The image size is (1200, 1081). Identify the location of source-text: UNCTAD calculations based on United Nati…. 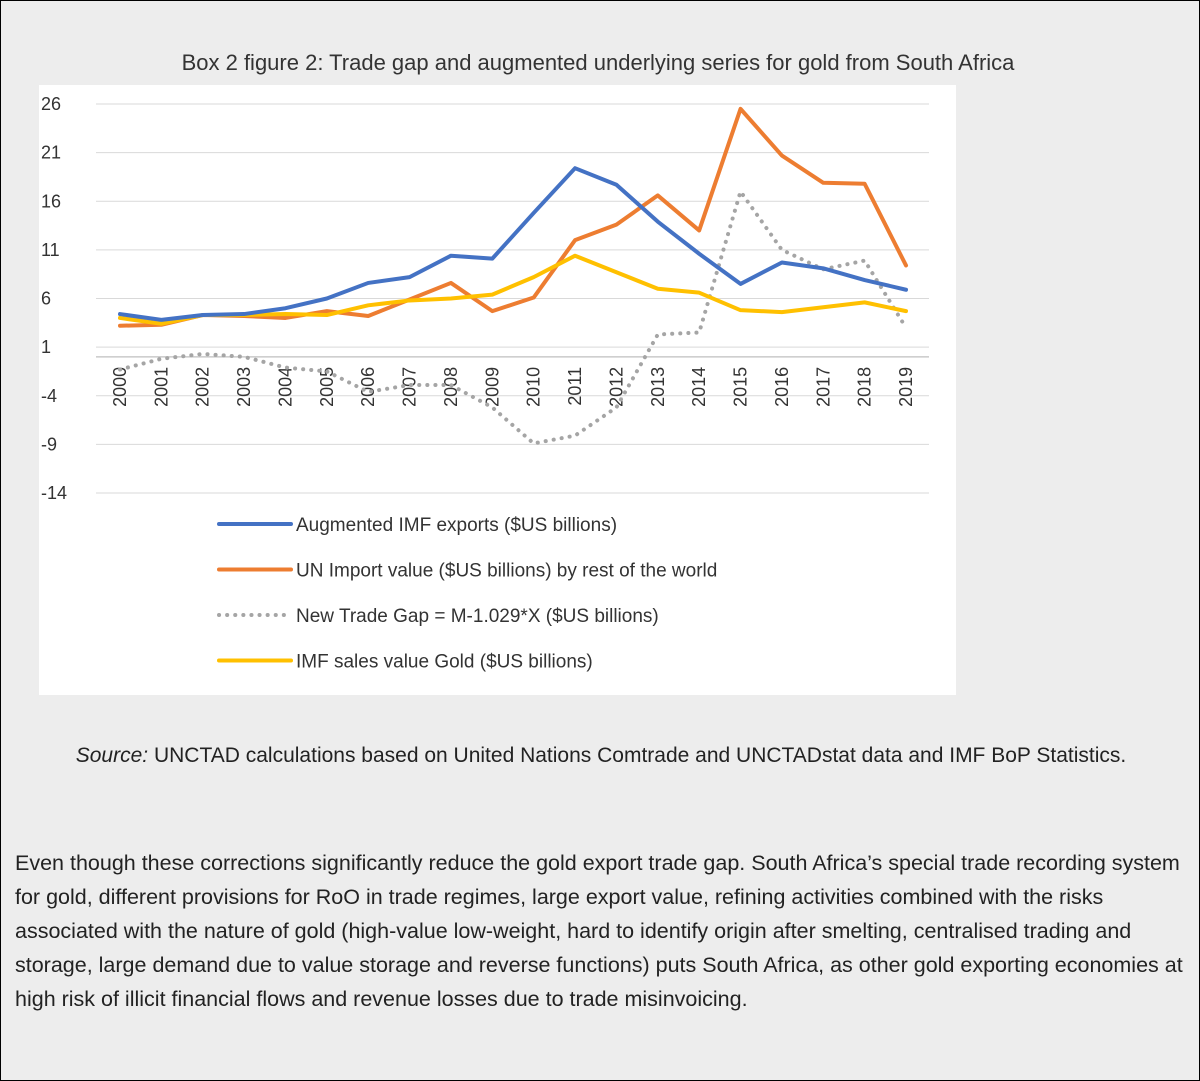
(640, 755).